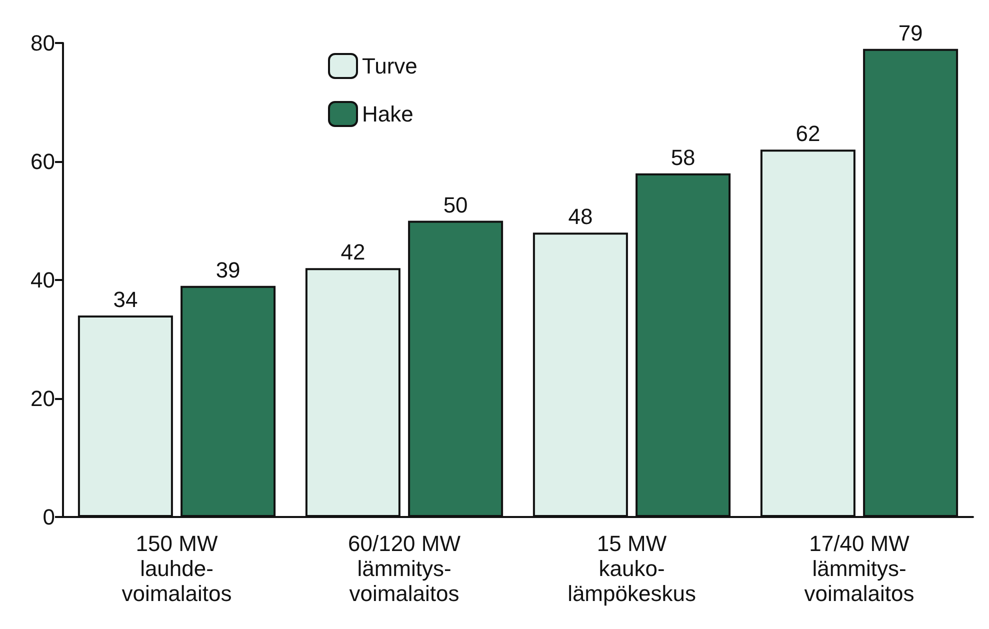 The width and height of the screenshot is (989, 629). Describe the element at coordinates (580, 217) in the screenshot. I see `data-label: 48` at that location.